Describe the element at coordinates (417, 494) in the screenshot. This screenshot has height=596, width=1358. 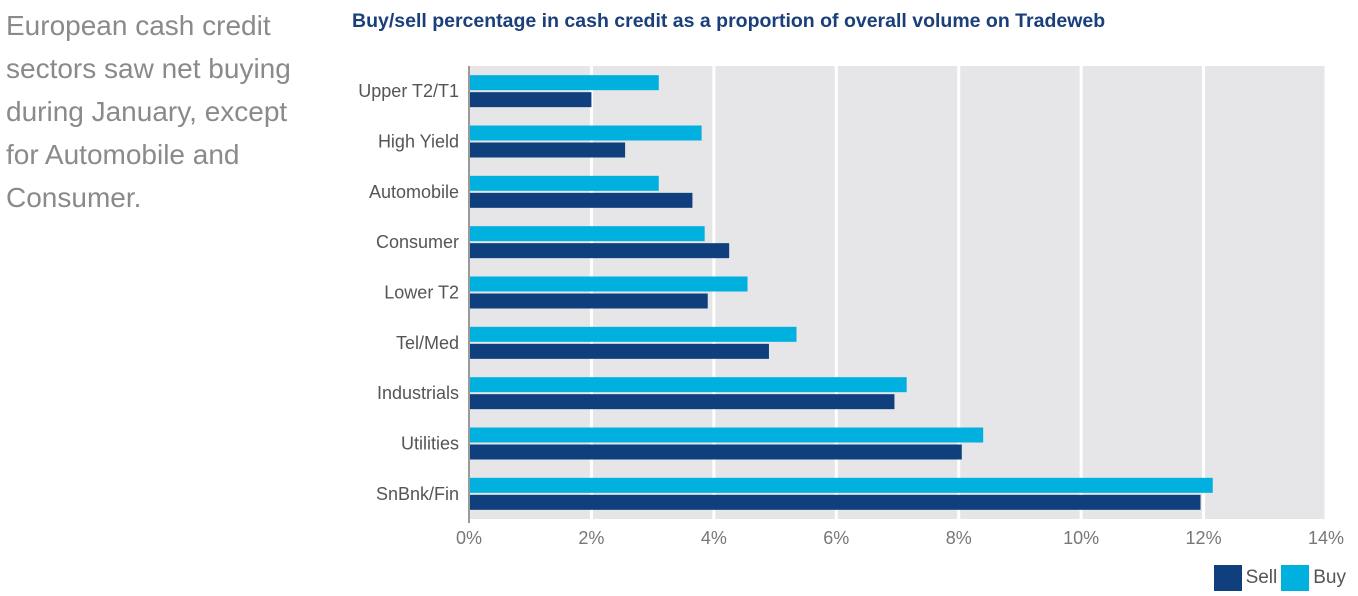
I see `category-label: SnBnk/Fin` at that location.